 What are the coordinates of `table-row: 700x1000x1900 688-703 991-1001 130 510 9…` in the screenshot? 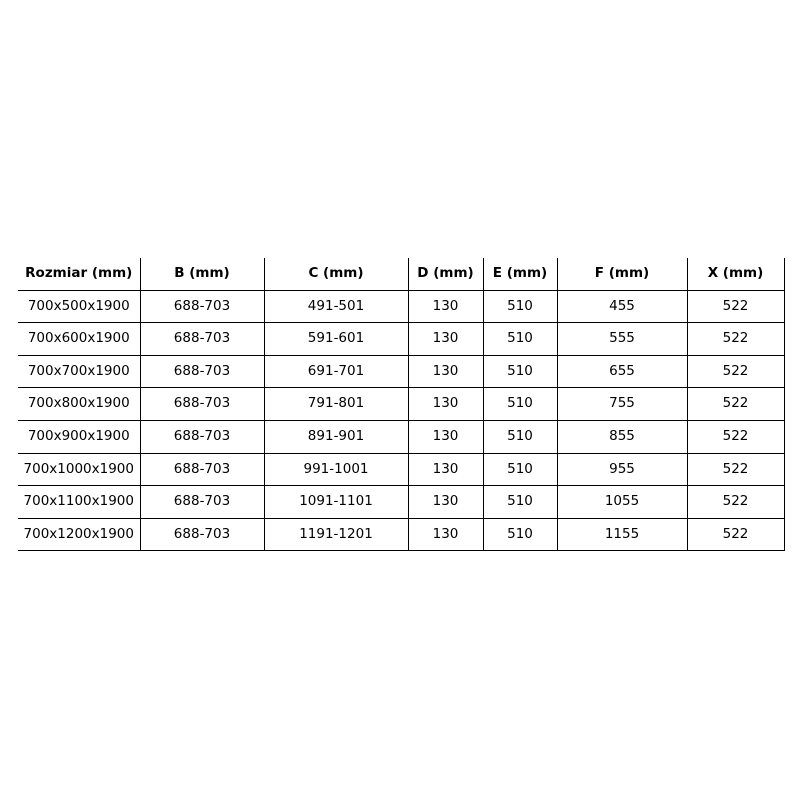 It's located at (401, 470).